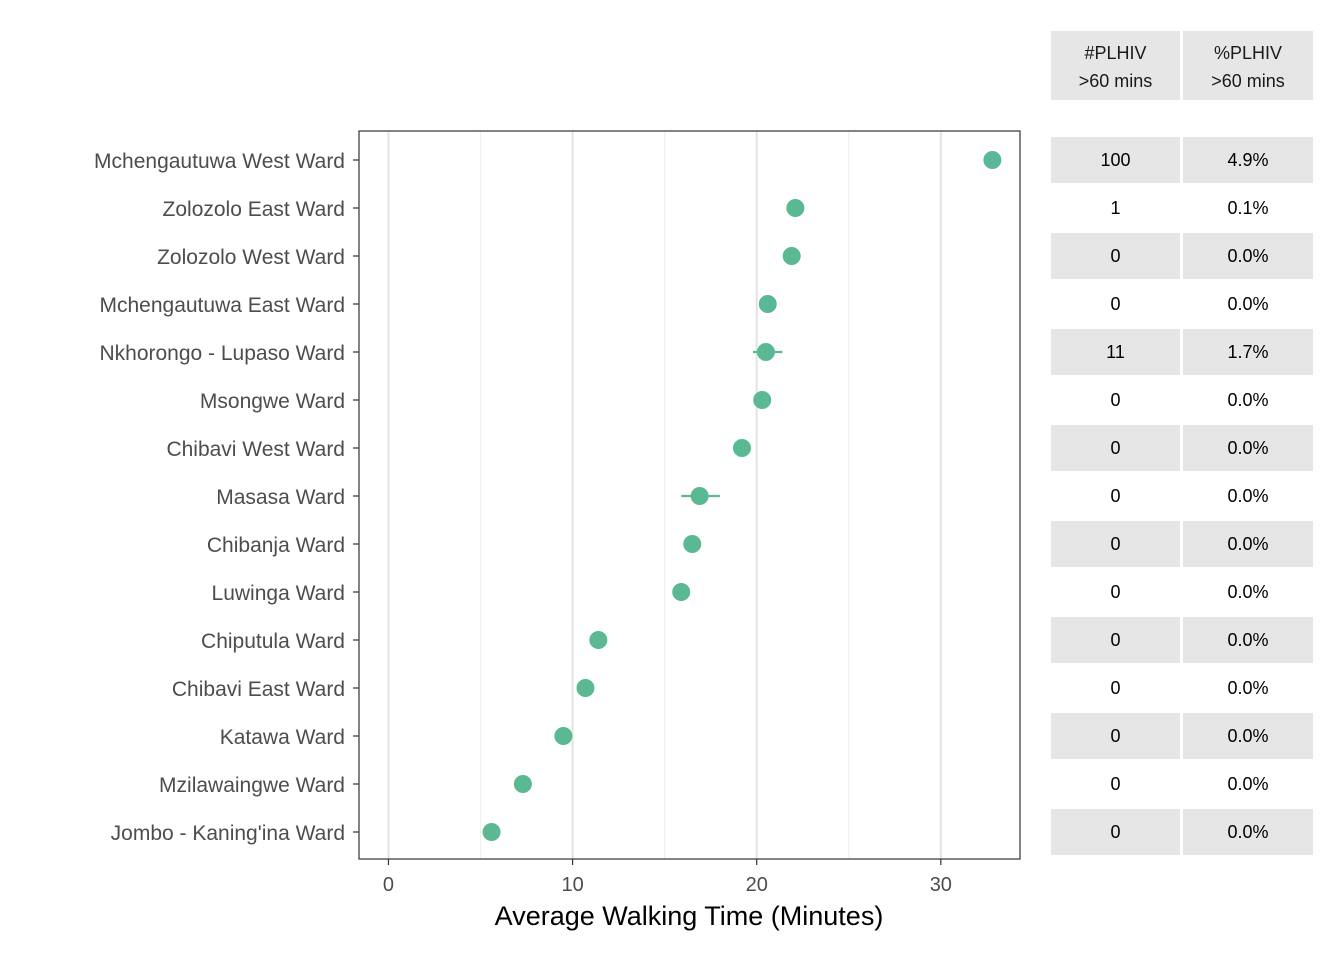  I want to click on plhiv-count-cell: 100, so click(1115, 160).